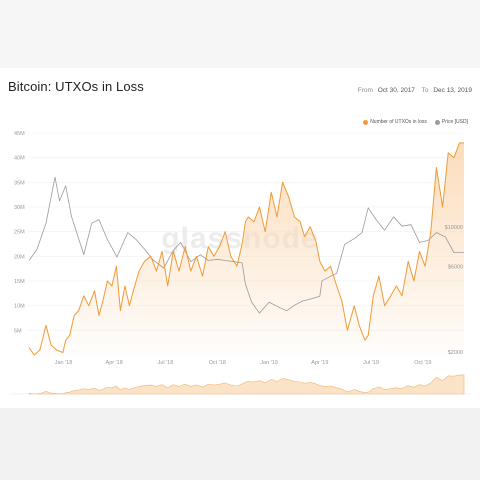 The image size is (480, 480). I want to click on page-background-top, so click(240, 34).